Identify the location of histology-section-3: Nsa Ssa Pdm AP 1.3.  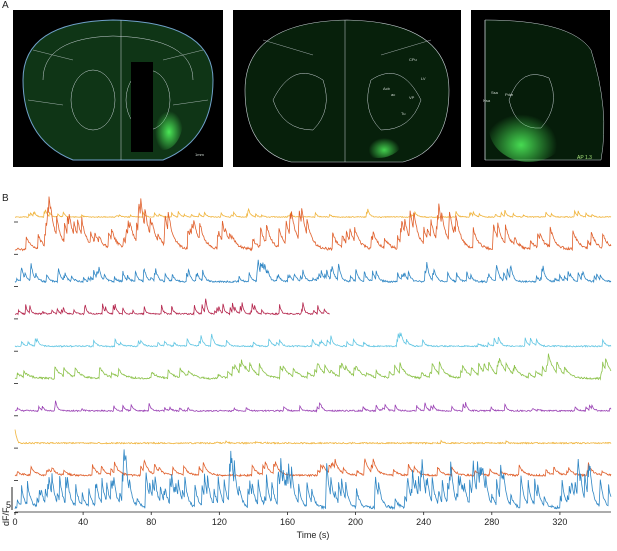
(540, 88).